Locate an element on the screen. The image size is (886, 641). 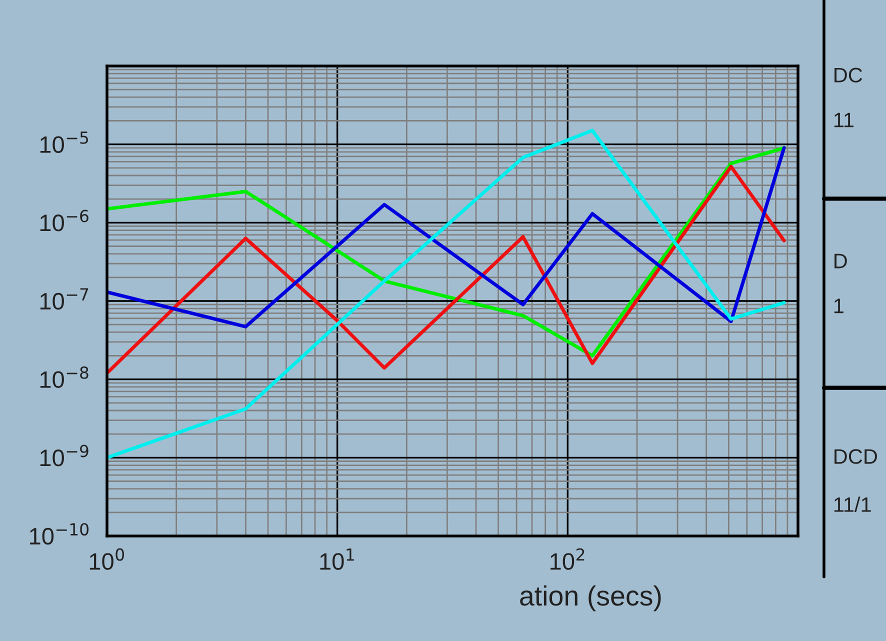
text: DCD is located at coordinates (855, 456).